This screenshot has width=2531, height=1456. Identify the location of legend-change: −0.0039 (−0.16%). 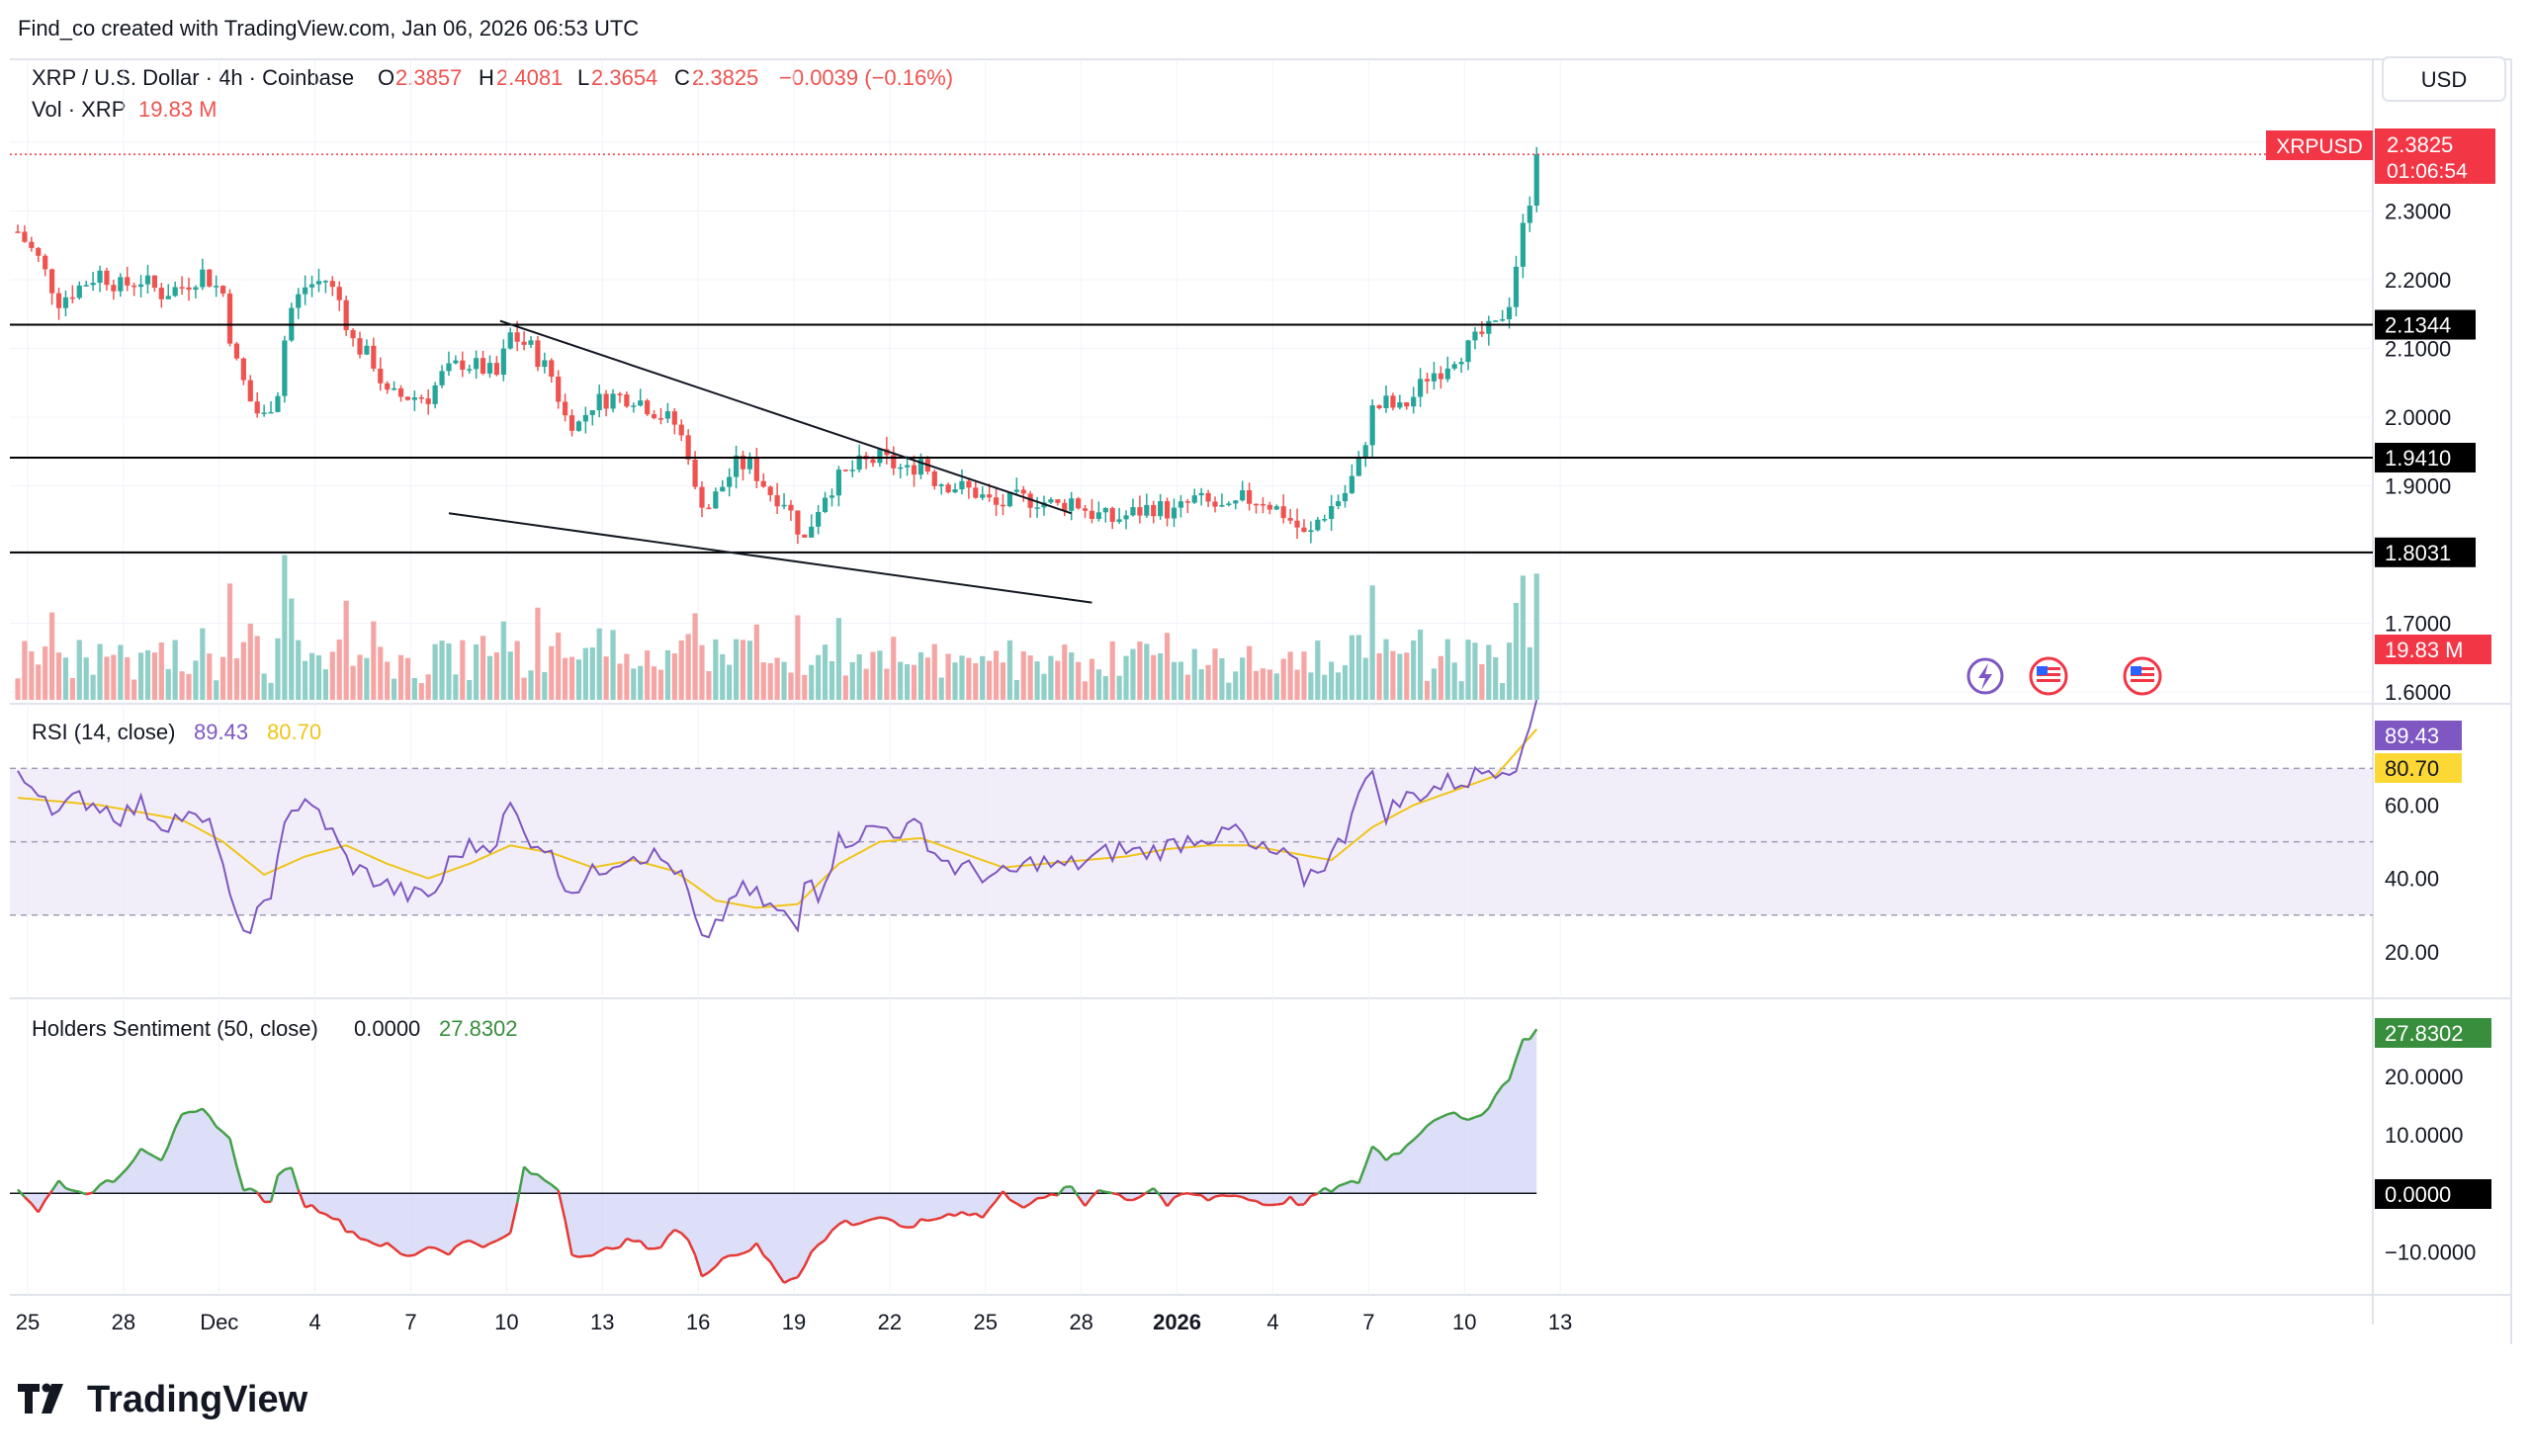
(866, 77).